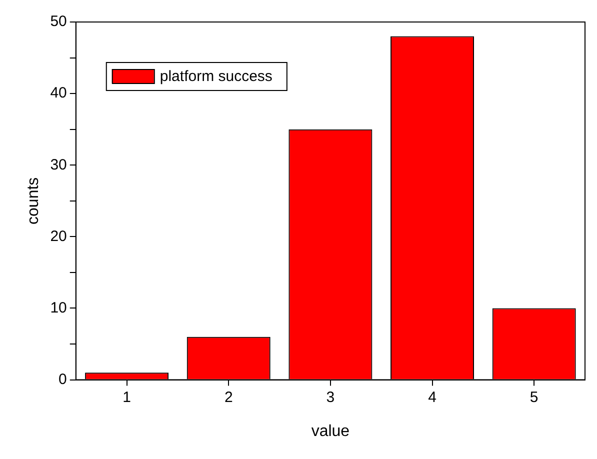 The image size is (597, 459). I want to click on x-tick-label: 4, so click(432, 397).